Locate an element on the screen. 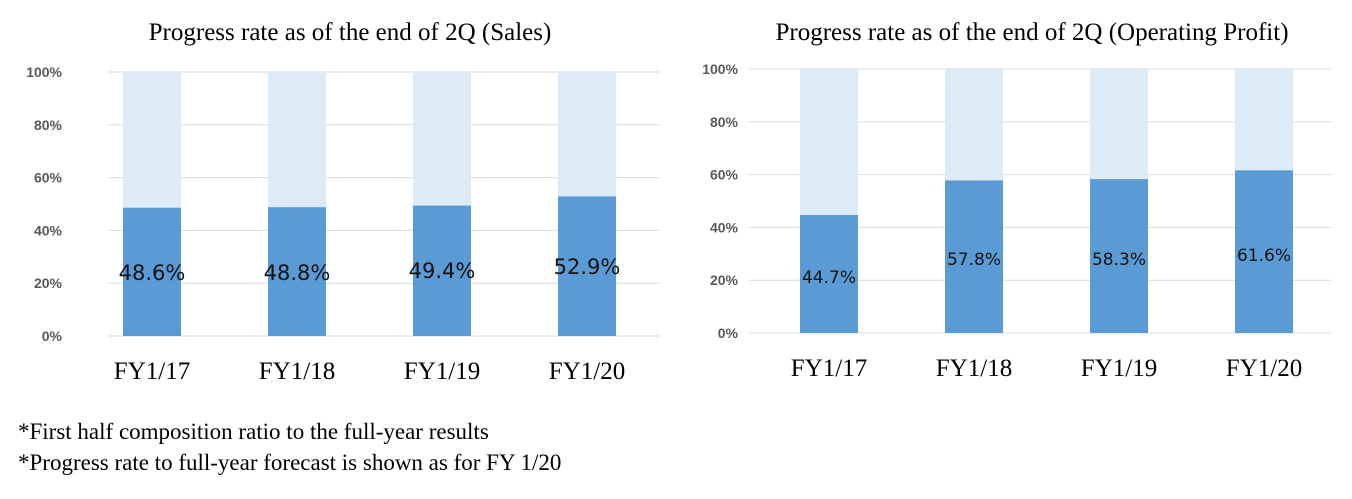  data-label: 49.4% is located at coordinates (442, 271).